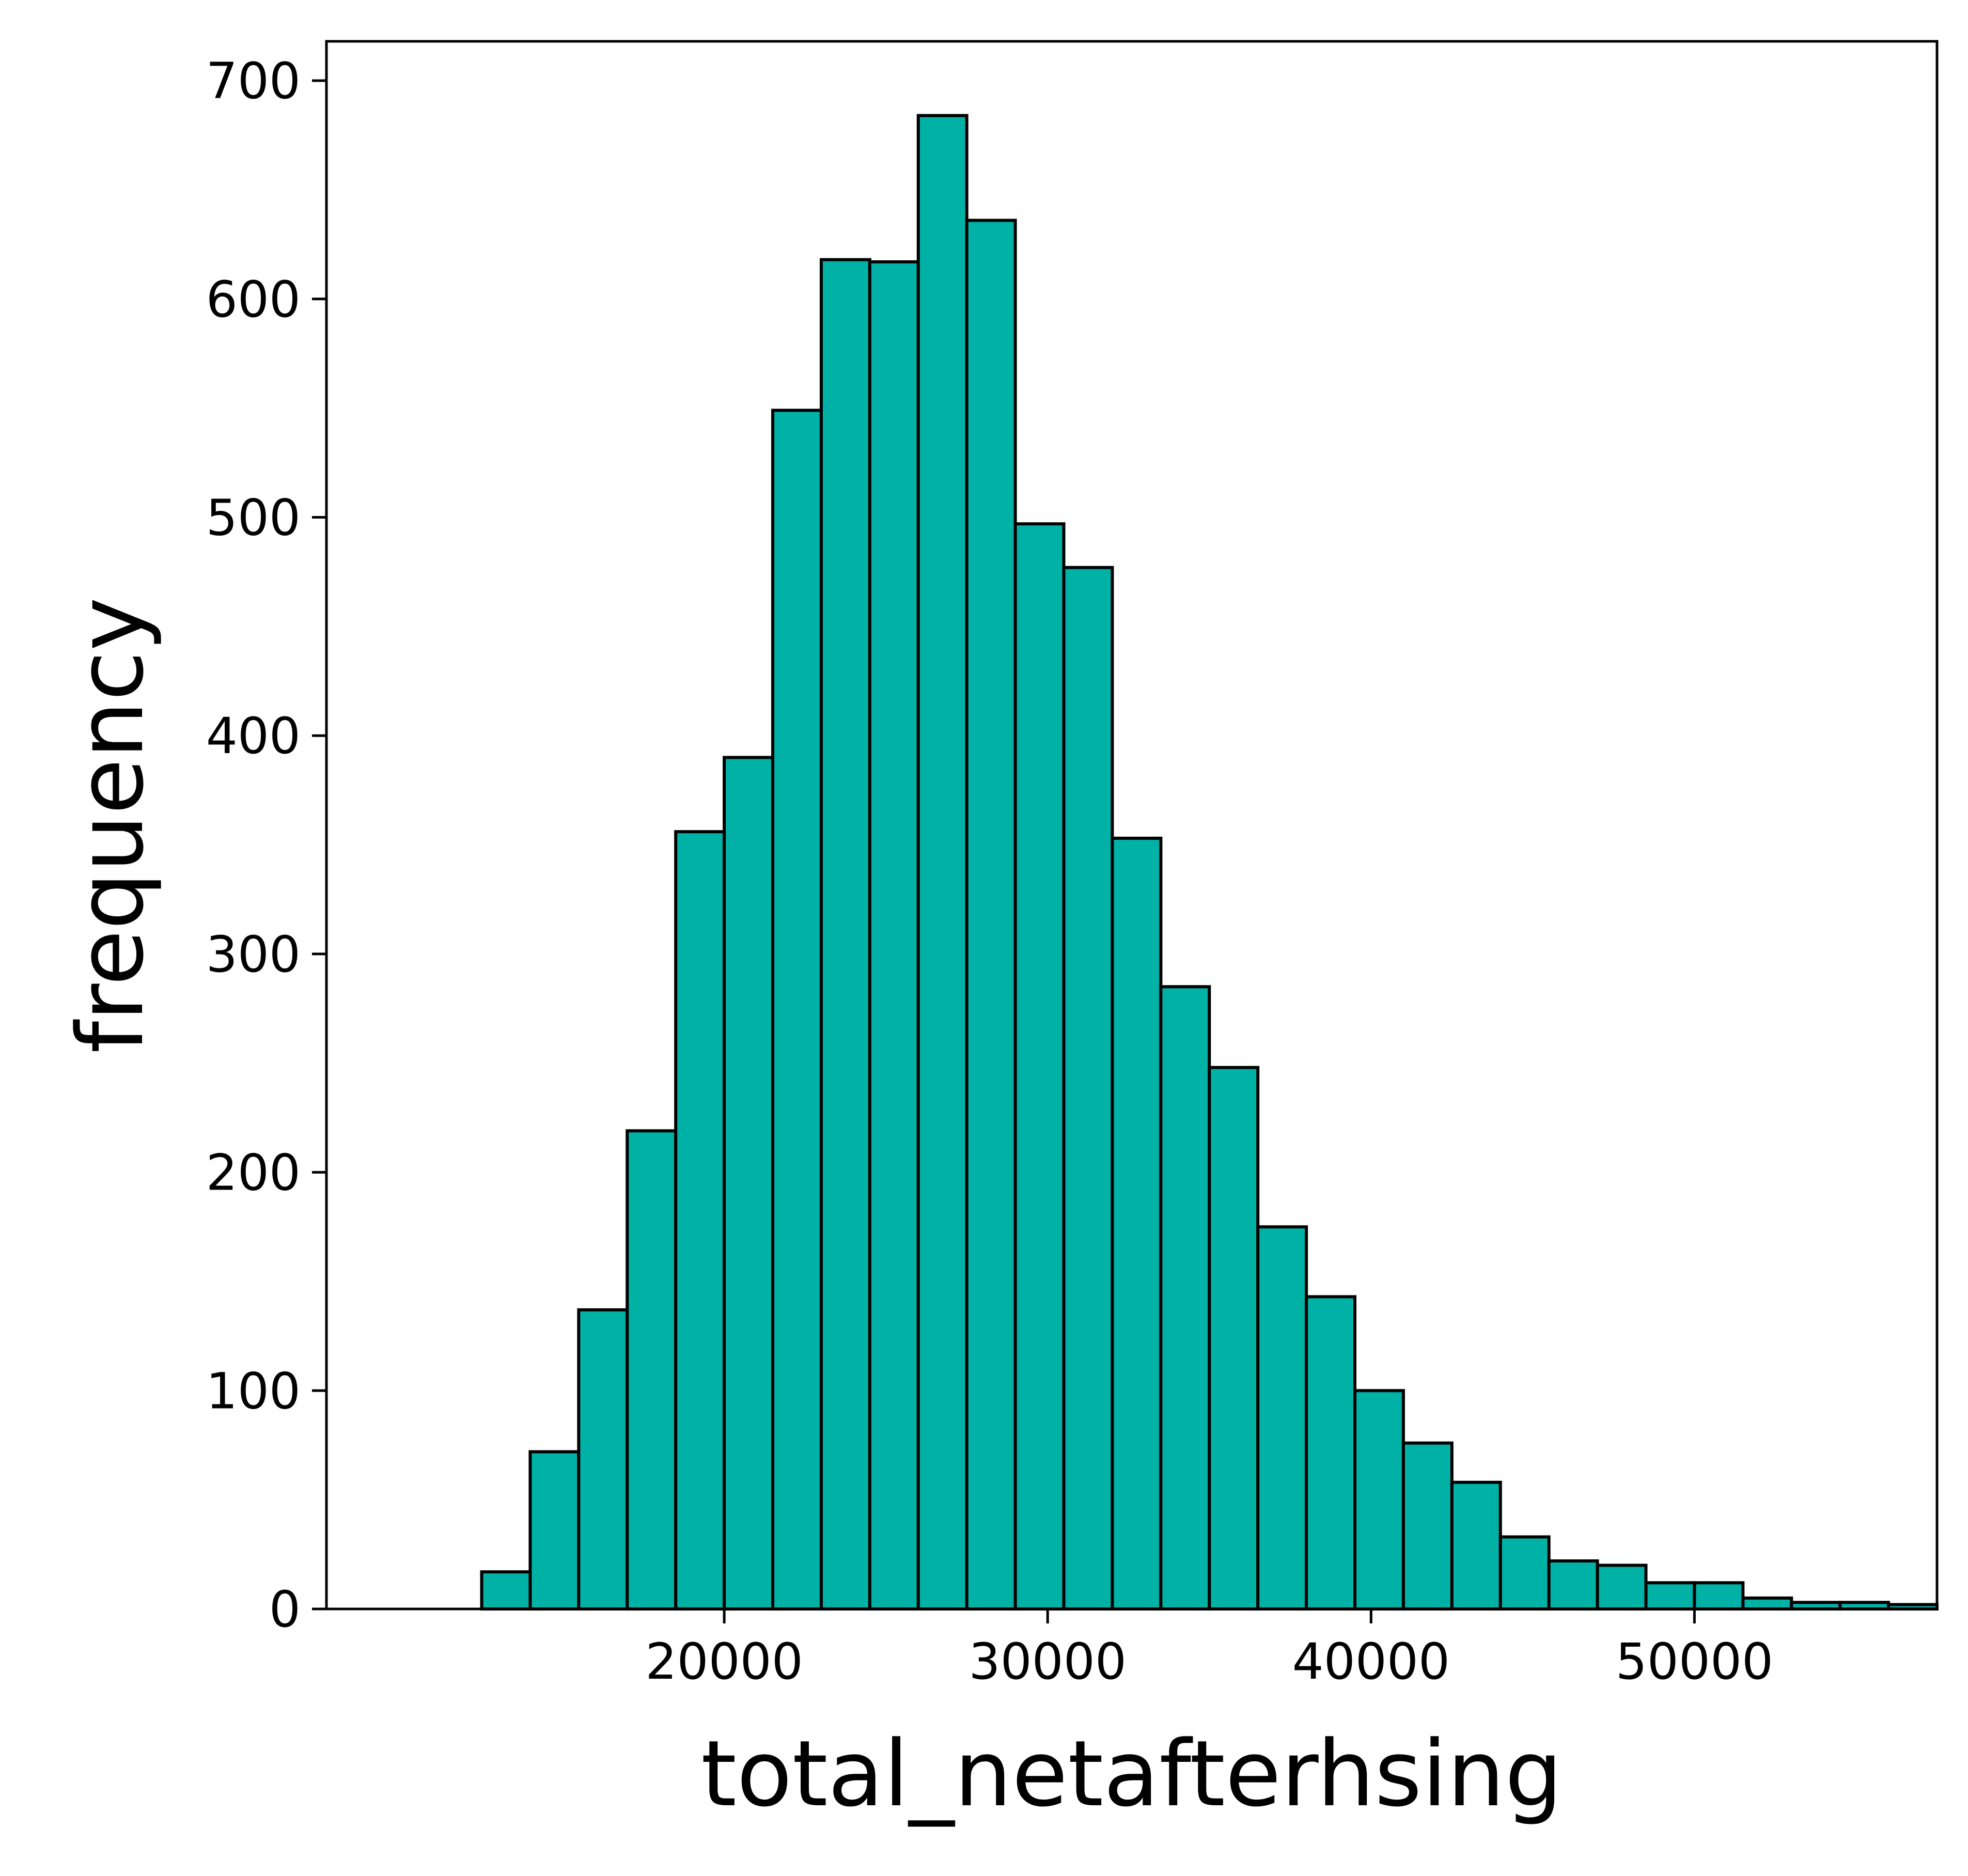 This screenshot has height=1876, width=1968. What do you see at coordinates (285, 1609) in the screenshot?
I see `y-tick-label: 0` at bounding box center [285, 1609].